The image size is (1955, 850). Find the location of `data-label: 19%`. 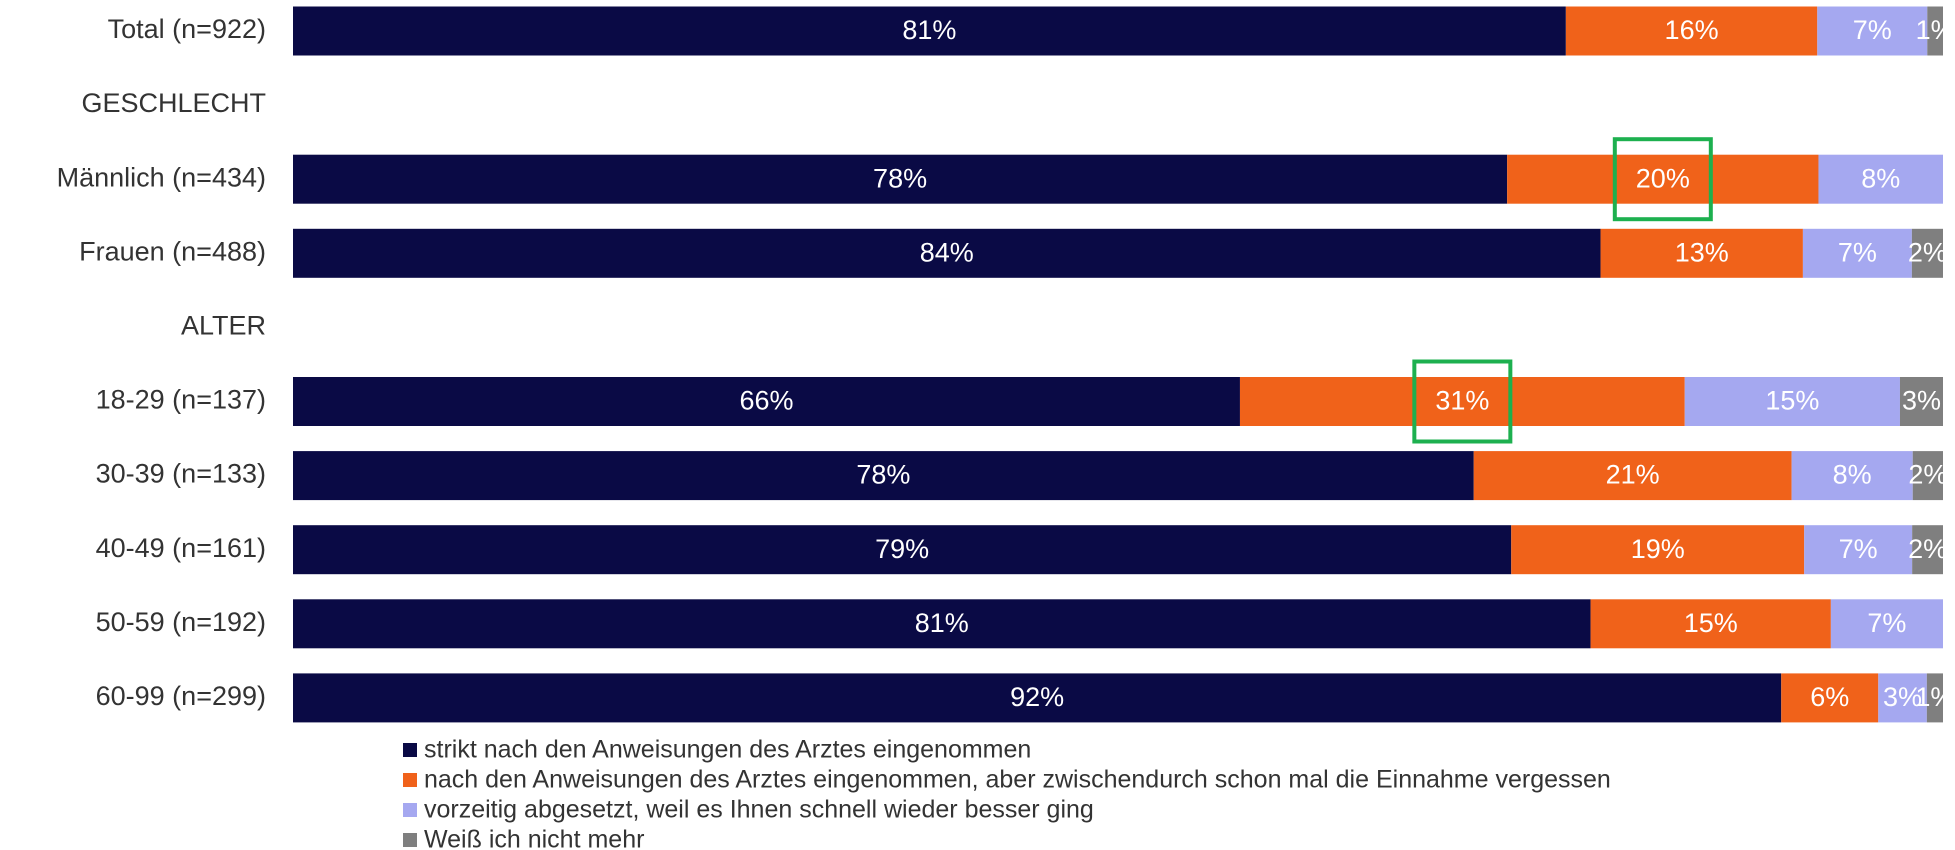

data-label: 19% is located at coordinates (1658, 549).